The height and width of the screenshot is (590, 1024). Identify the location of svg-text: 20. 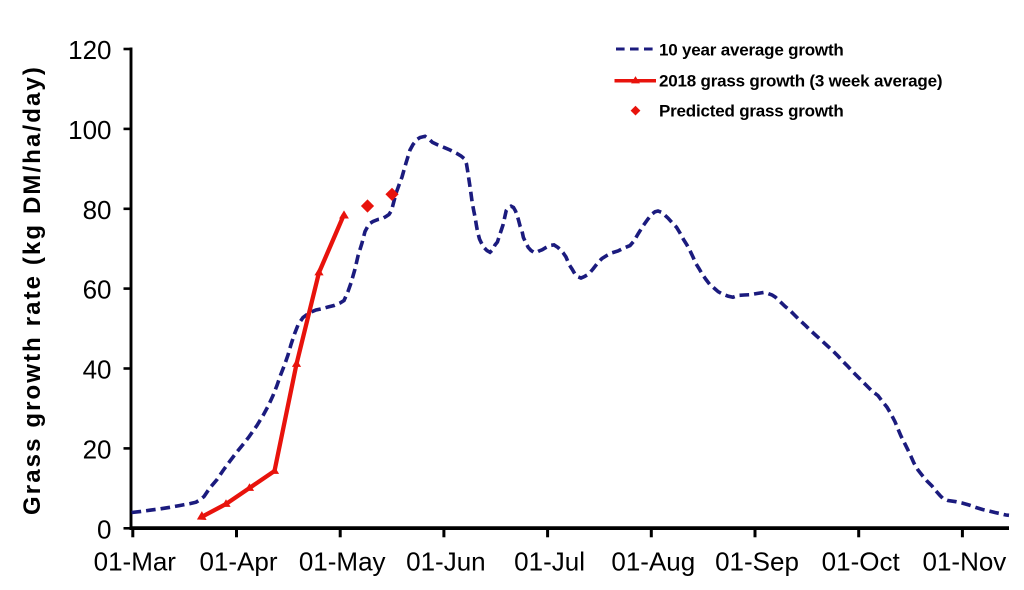
(97, 449).